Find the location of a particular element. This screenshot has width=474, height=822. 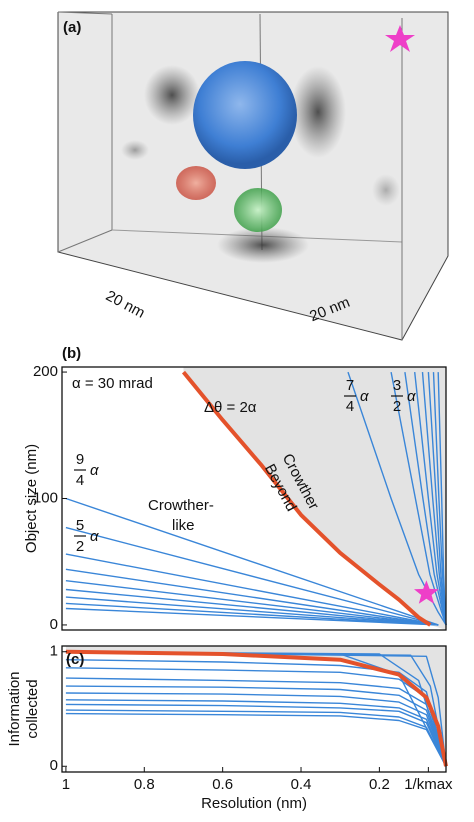

annotation: α = 30 mrad is located at coordinates (112, 383).